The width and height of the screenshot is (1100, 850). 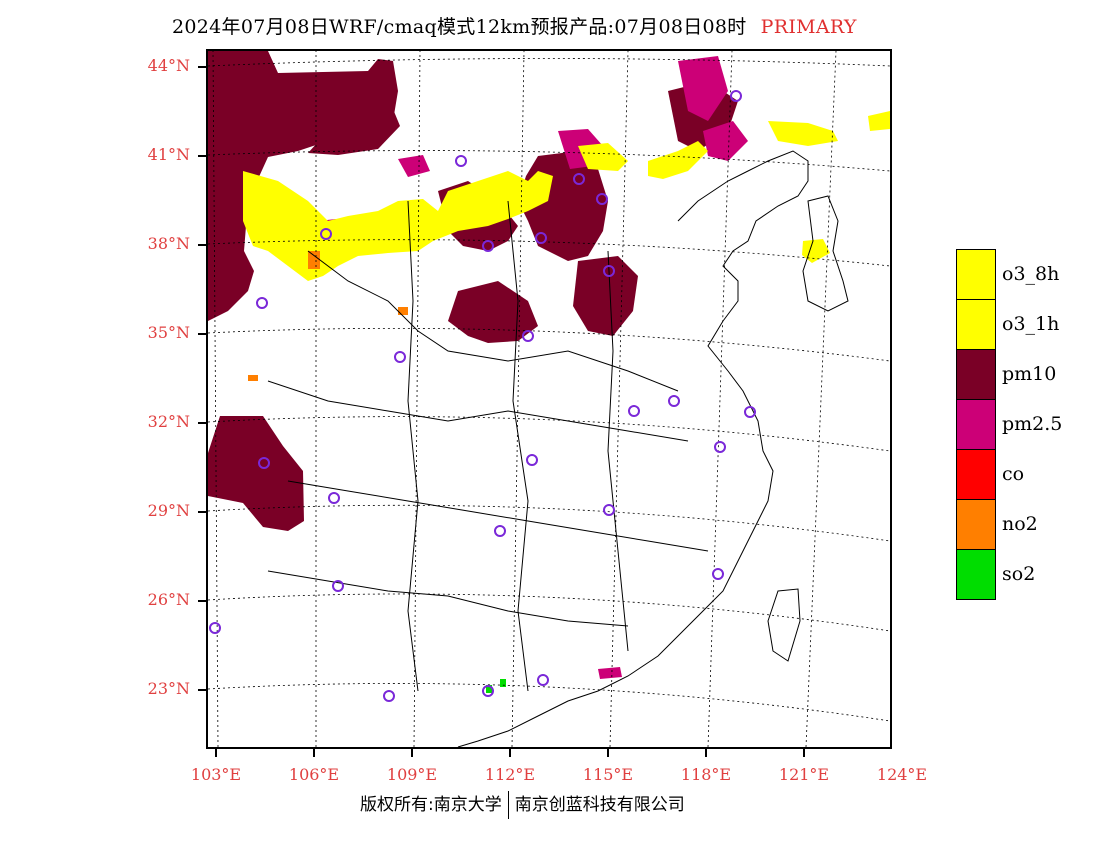 What do you see at coordinates (725, 141) in the screenshot?
I see `pm25-patch-bohai` at bounding box center [725, 141].